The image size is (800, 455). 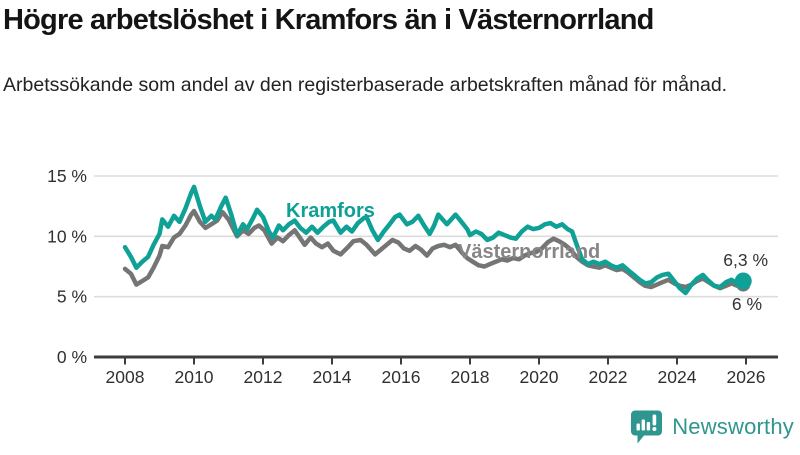 What do you see at coordinates (745, 260) in the screenshot?
I see `end-value-kramfors: 6,3 %` at bounding box center [745, 260].